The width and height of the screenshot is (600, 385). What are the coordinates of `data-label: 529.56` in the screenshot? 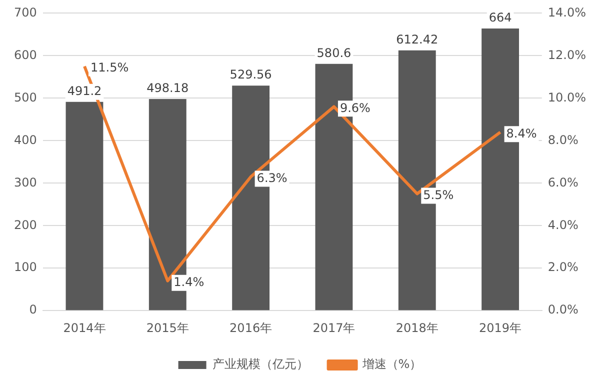 It's located at (251, 75).